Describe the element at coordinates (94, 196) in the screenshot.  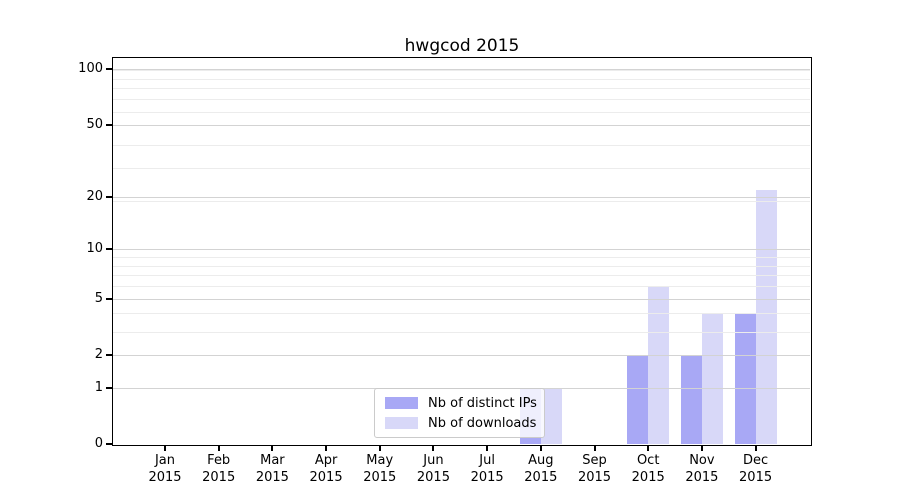
I see `y-tick-label: 20` at that location.